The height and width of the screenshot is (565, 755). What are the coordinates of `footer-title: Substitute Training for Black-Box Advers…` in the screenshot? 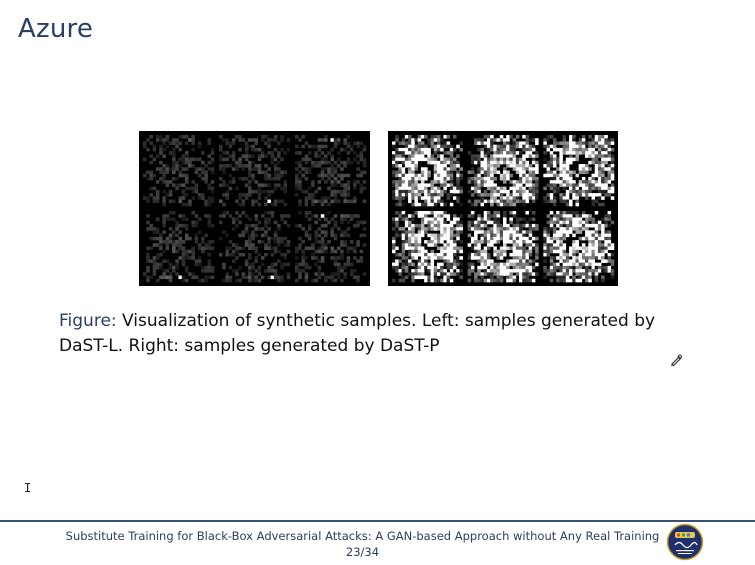 It's located at (362, 536).